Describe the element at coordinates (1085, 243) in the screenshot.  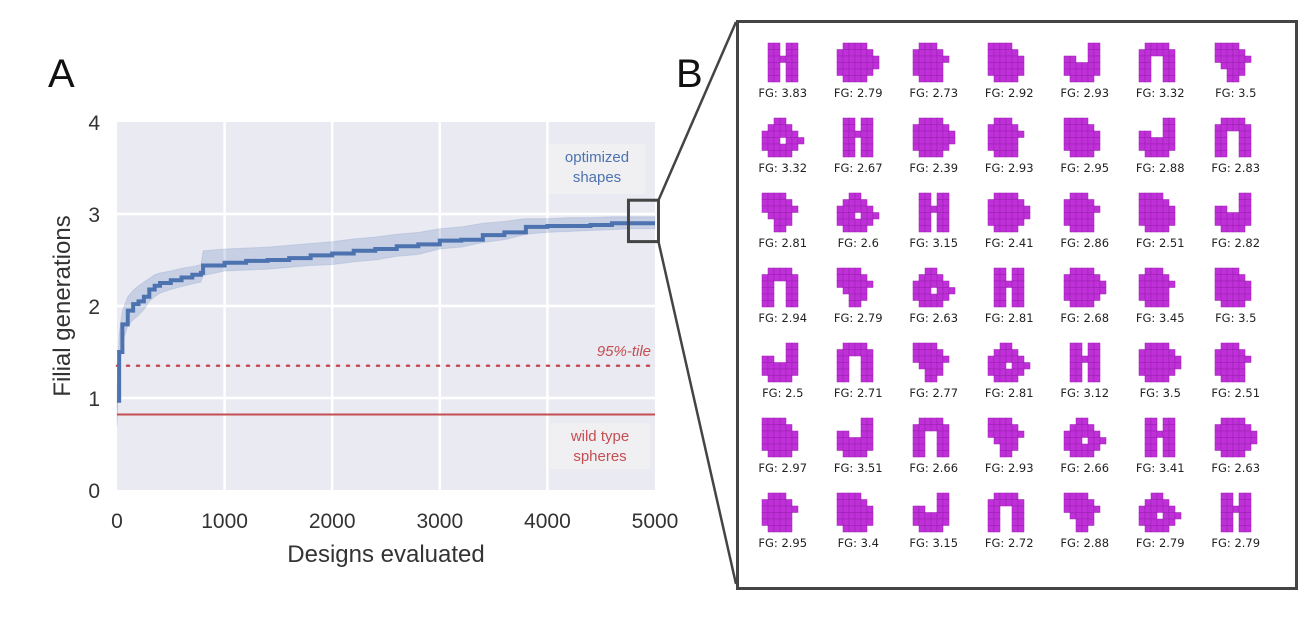
I see `fg-label: FG: 2.86` at that location.